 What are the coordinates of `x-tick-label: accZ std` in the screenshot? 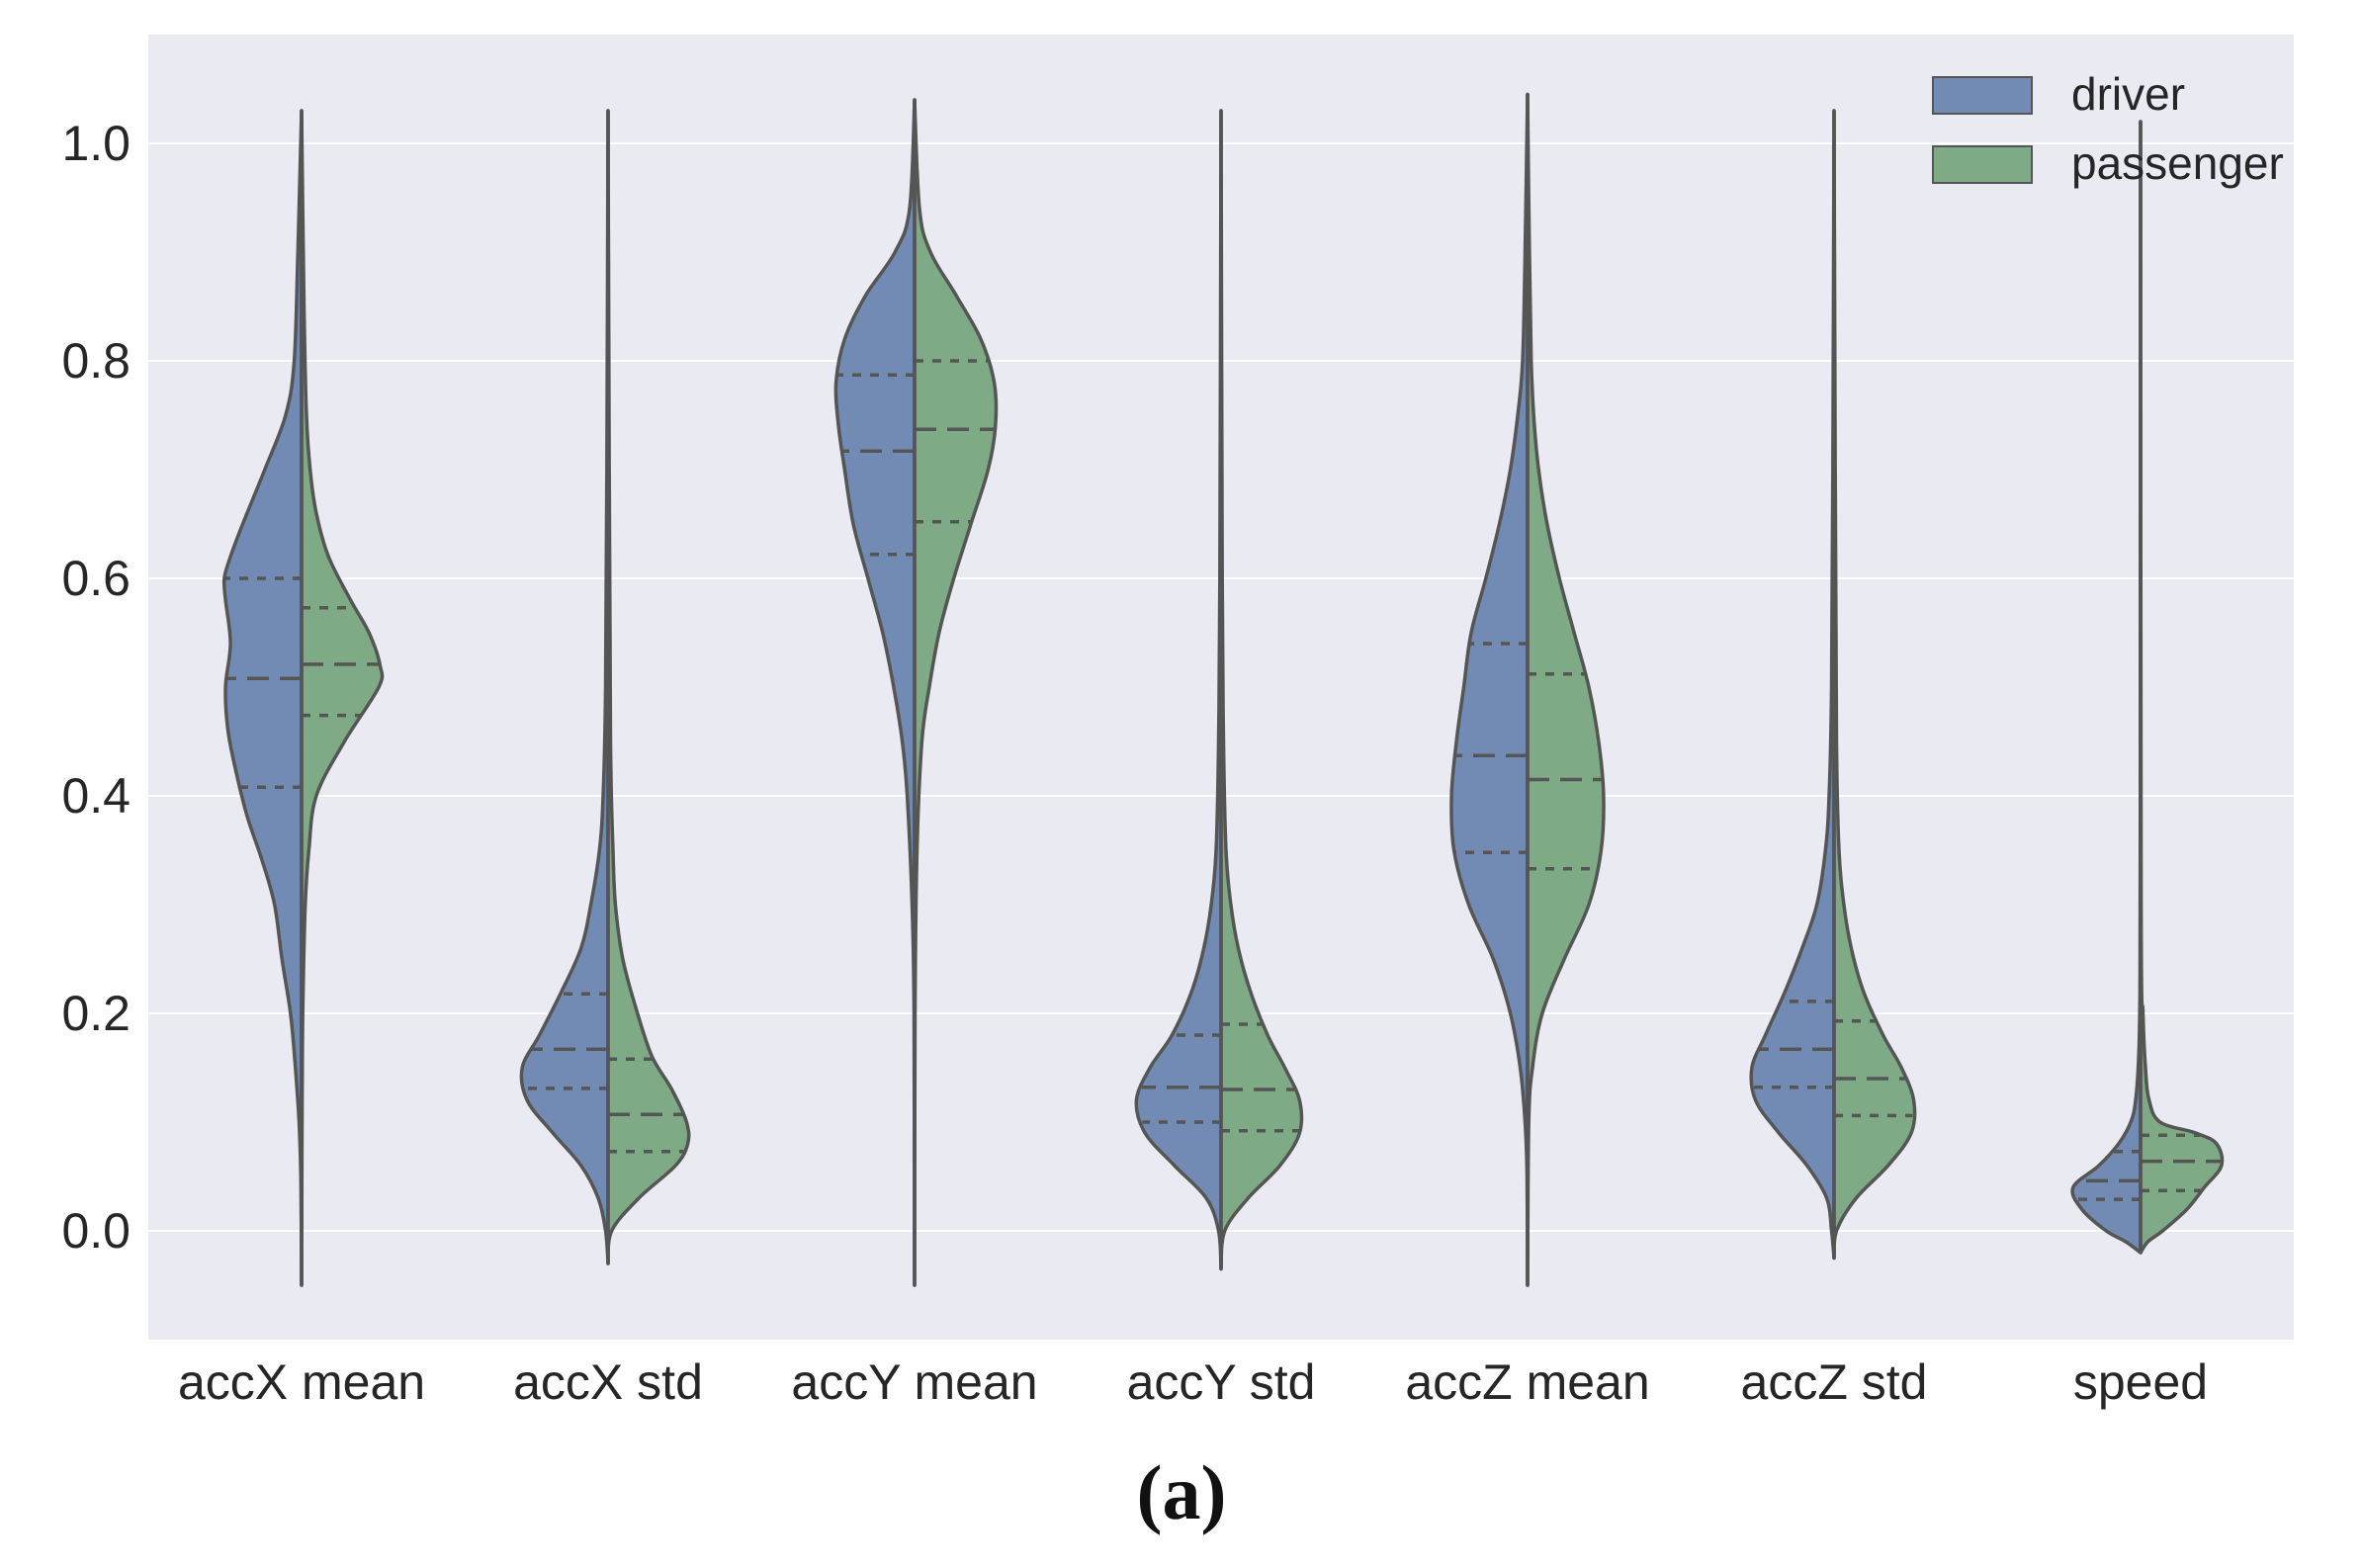 It's located at (1834, 1382).